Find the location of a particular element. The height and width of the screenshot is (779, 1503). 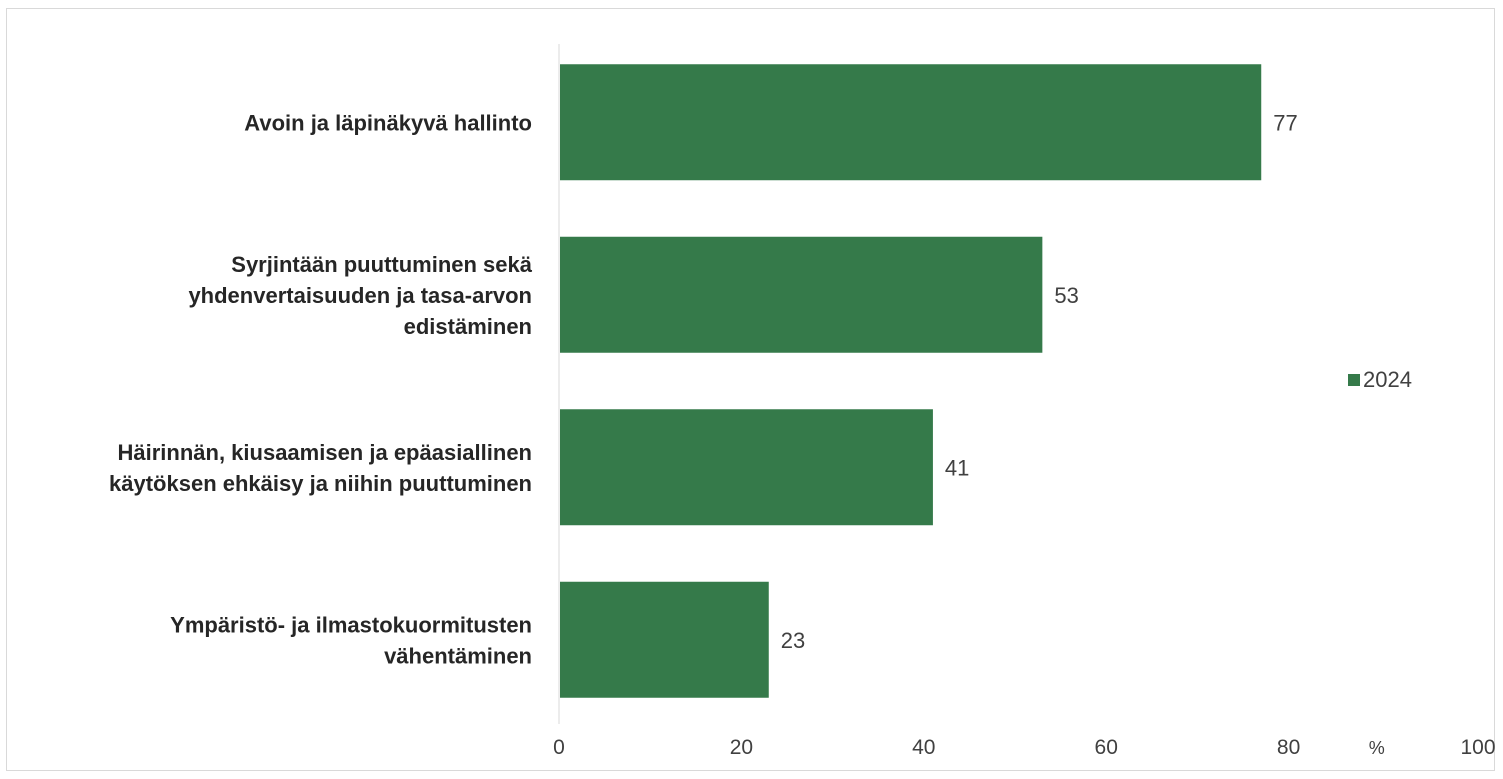

category-label: käytöksen ehkäisy ja niihin puuttuminen is located at coordinates (320, 483).